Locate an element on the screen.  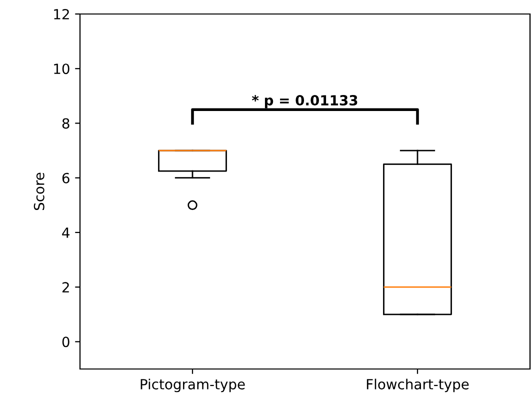
y-tick-label: 8 is located at coordinates (66, 123).